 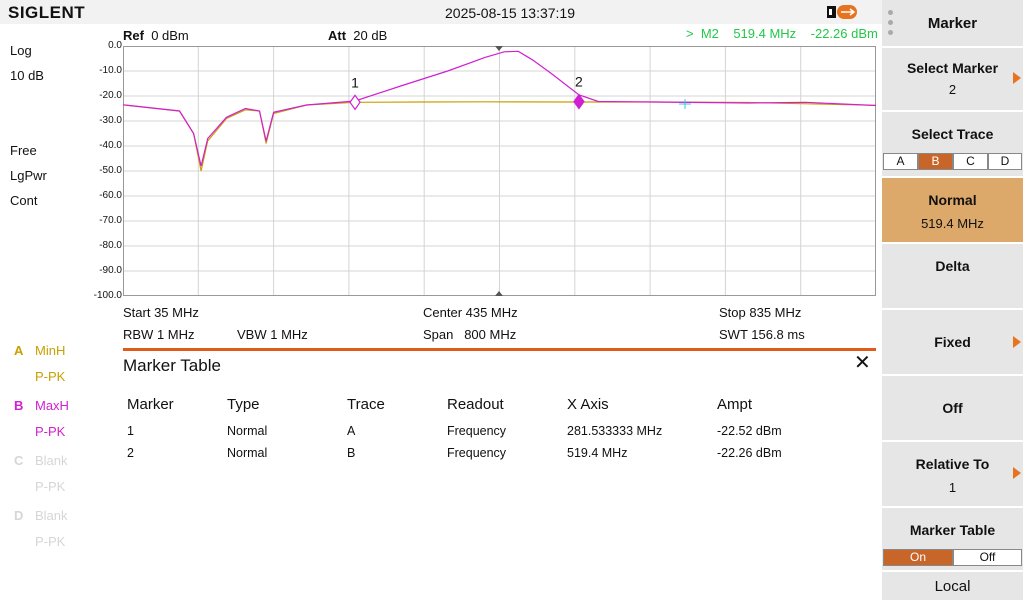 I want to click on marker-1-diamond, so click(x=355, y=102).